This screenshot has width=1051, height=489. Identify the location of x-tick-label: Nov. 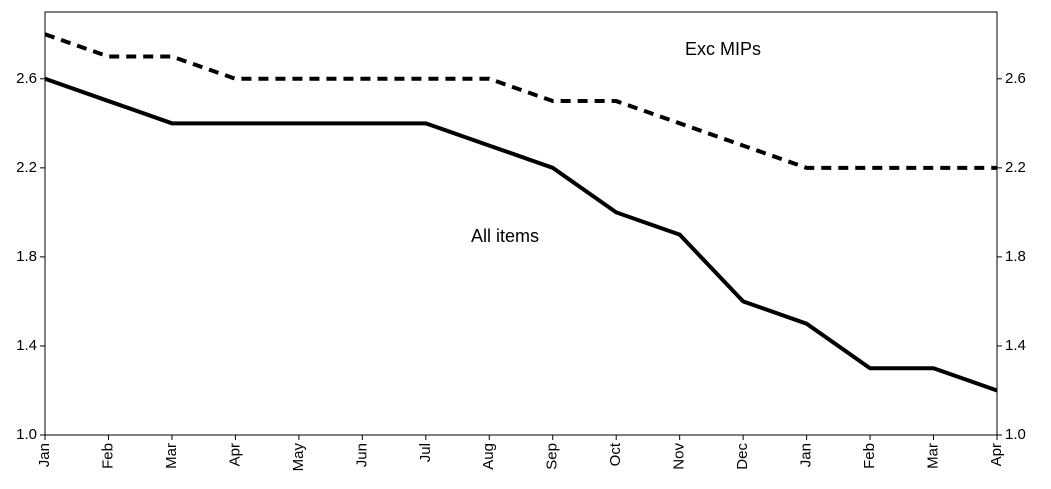
(679, 456).